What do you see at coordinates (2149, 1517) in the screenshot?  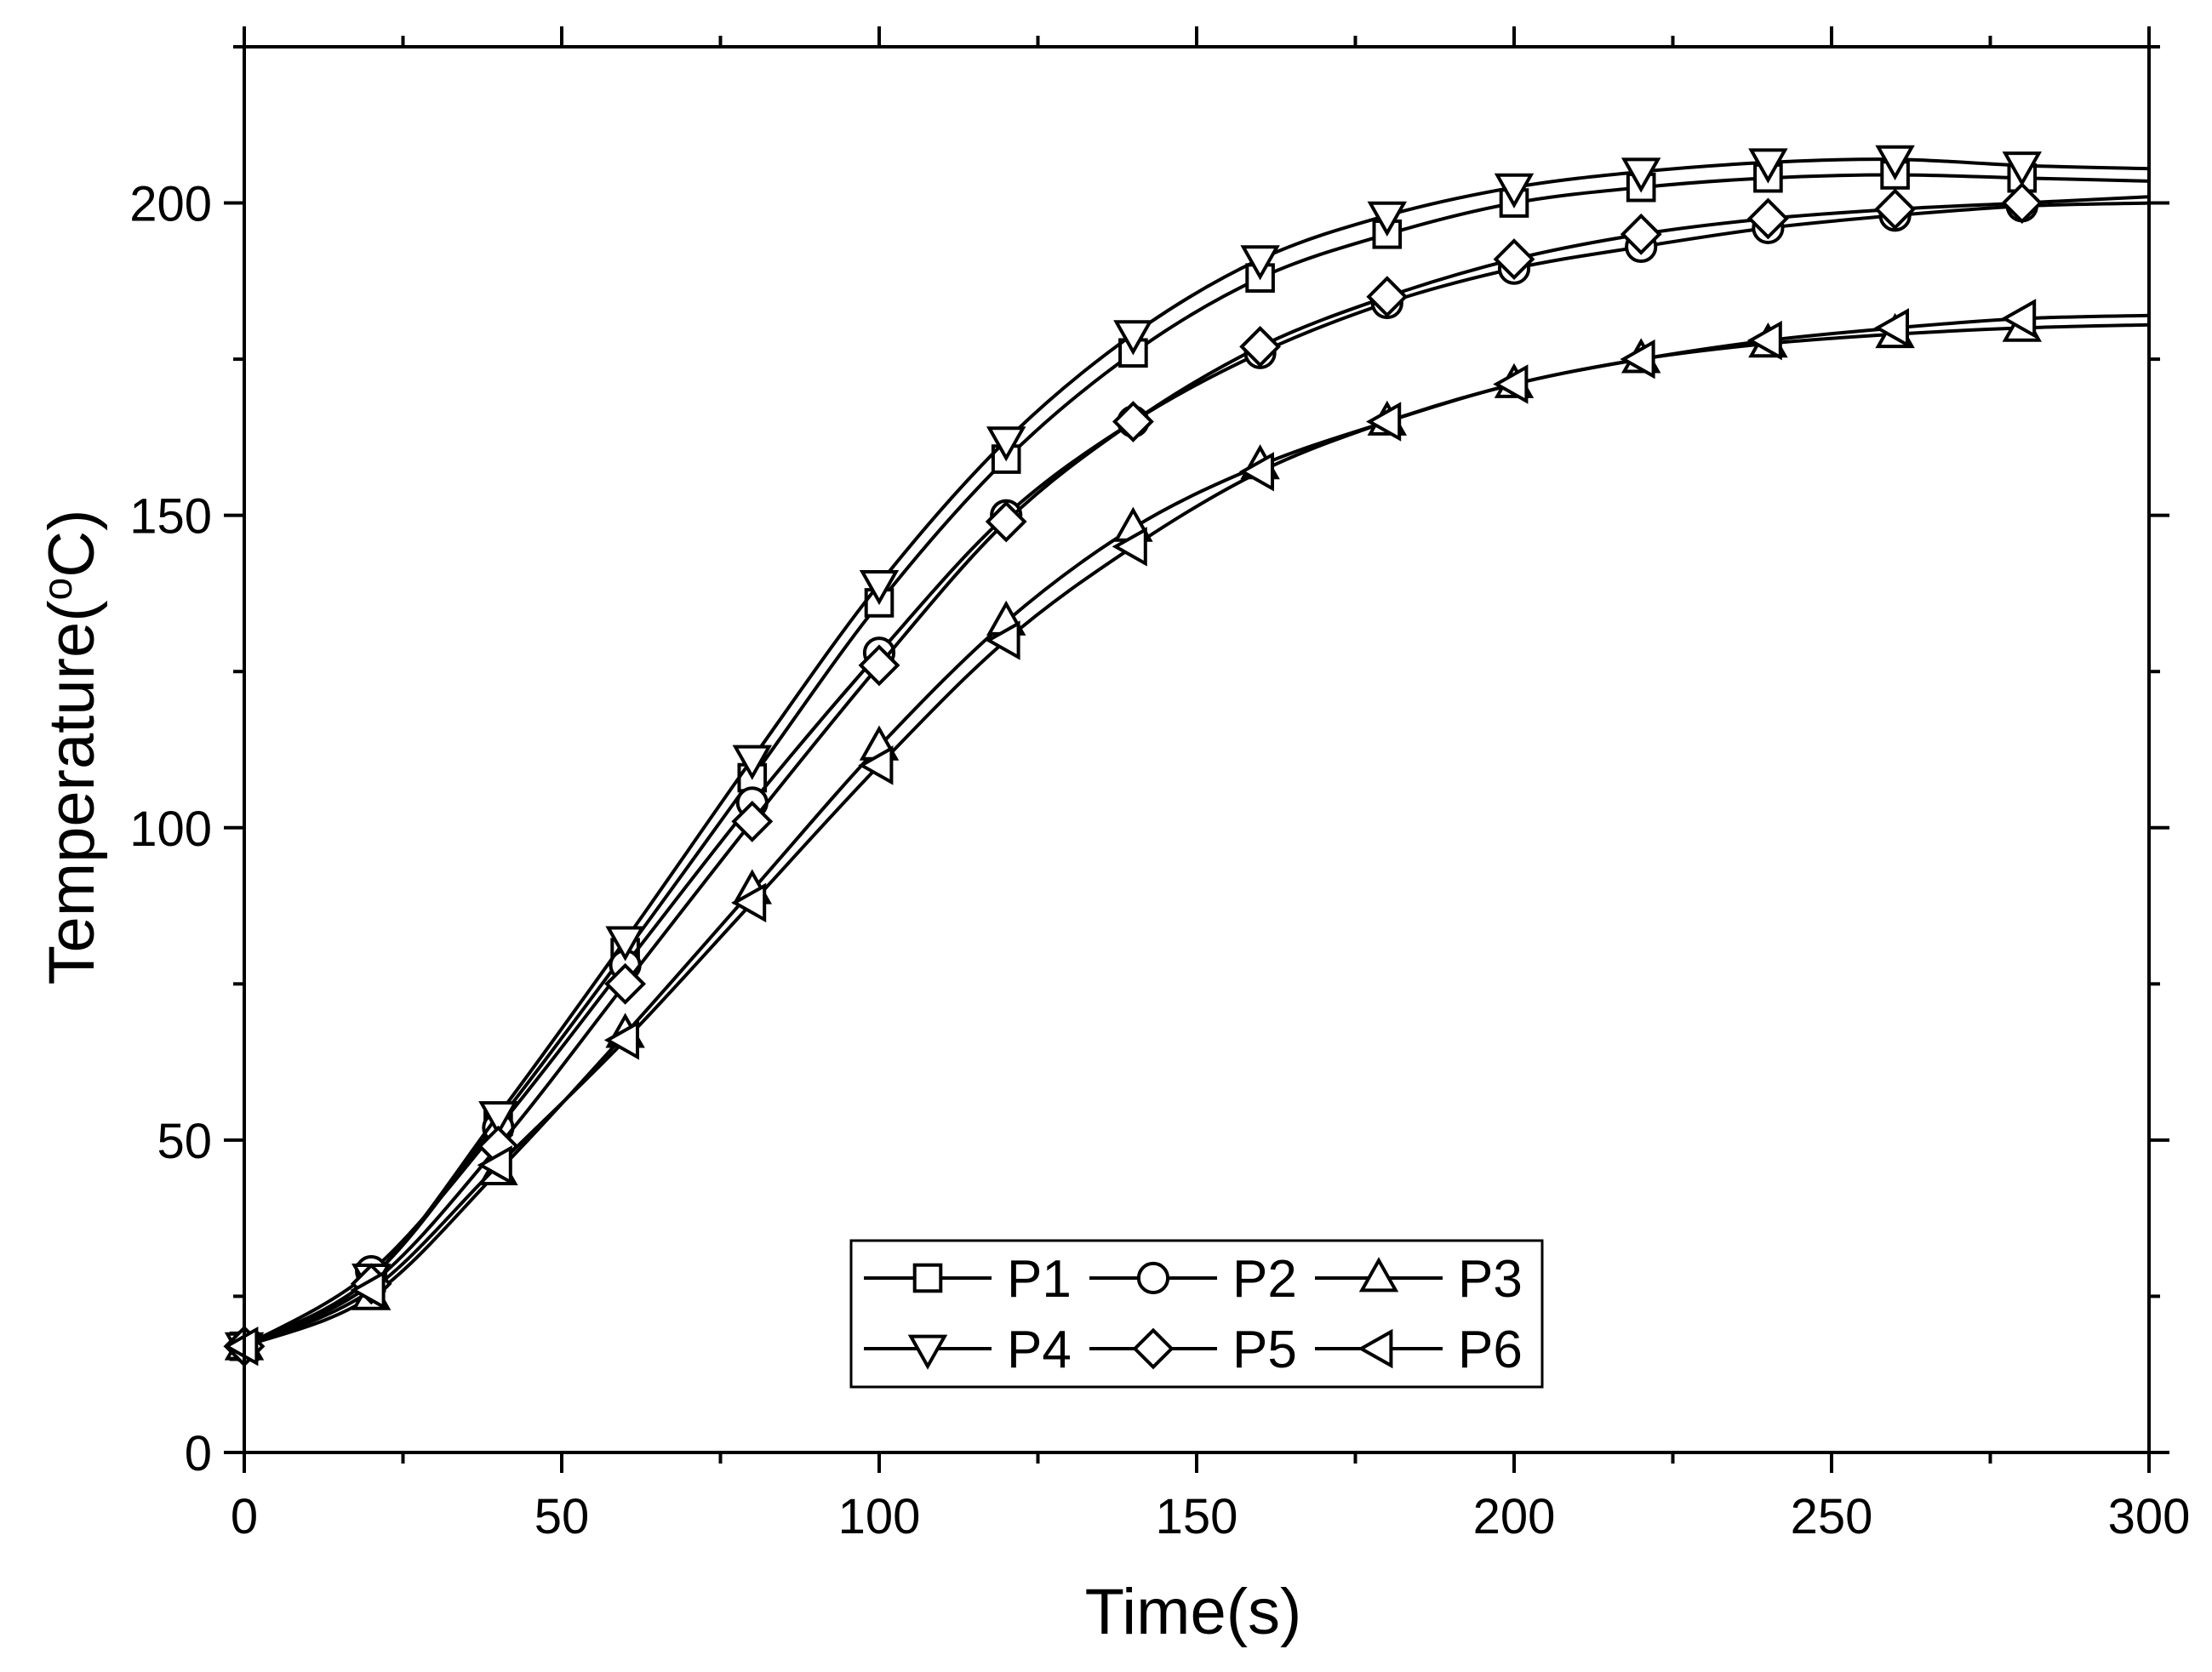 I see `x-tick-label: 300` at bounding box center [2149, 1517].